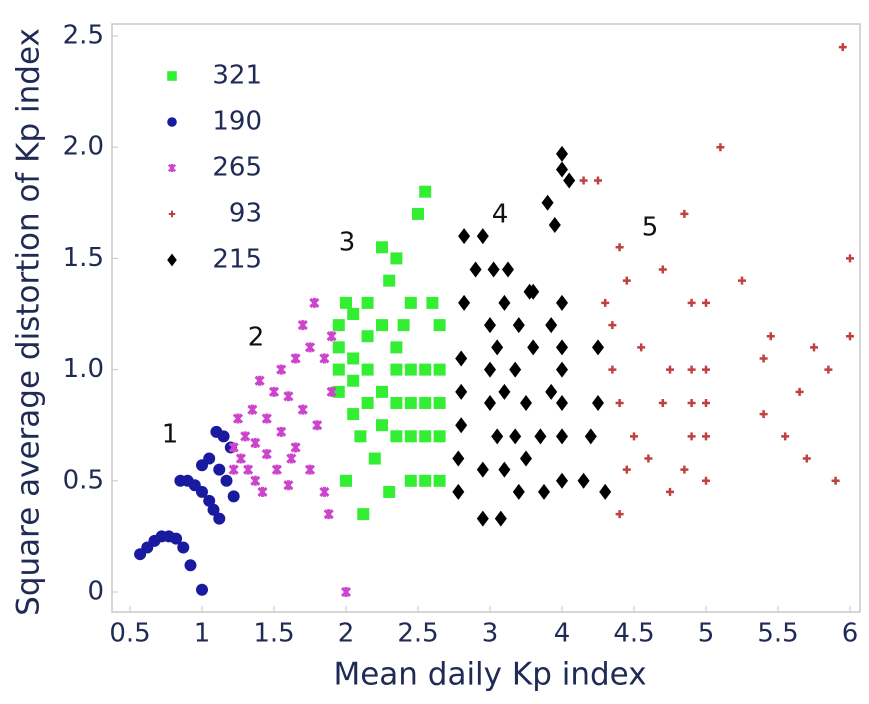  What do you see at coordinates (237, 76) in the screenshot?
I see `legend-label: 321` at bounding box center [237, 76].